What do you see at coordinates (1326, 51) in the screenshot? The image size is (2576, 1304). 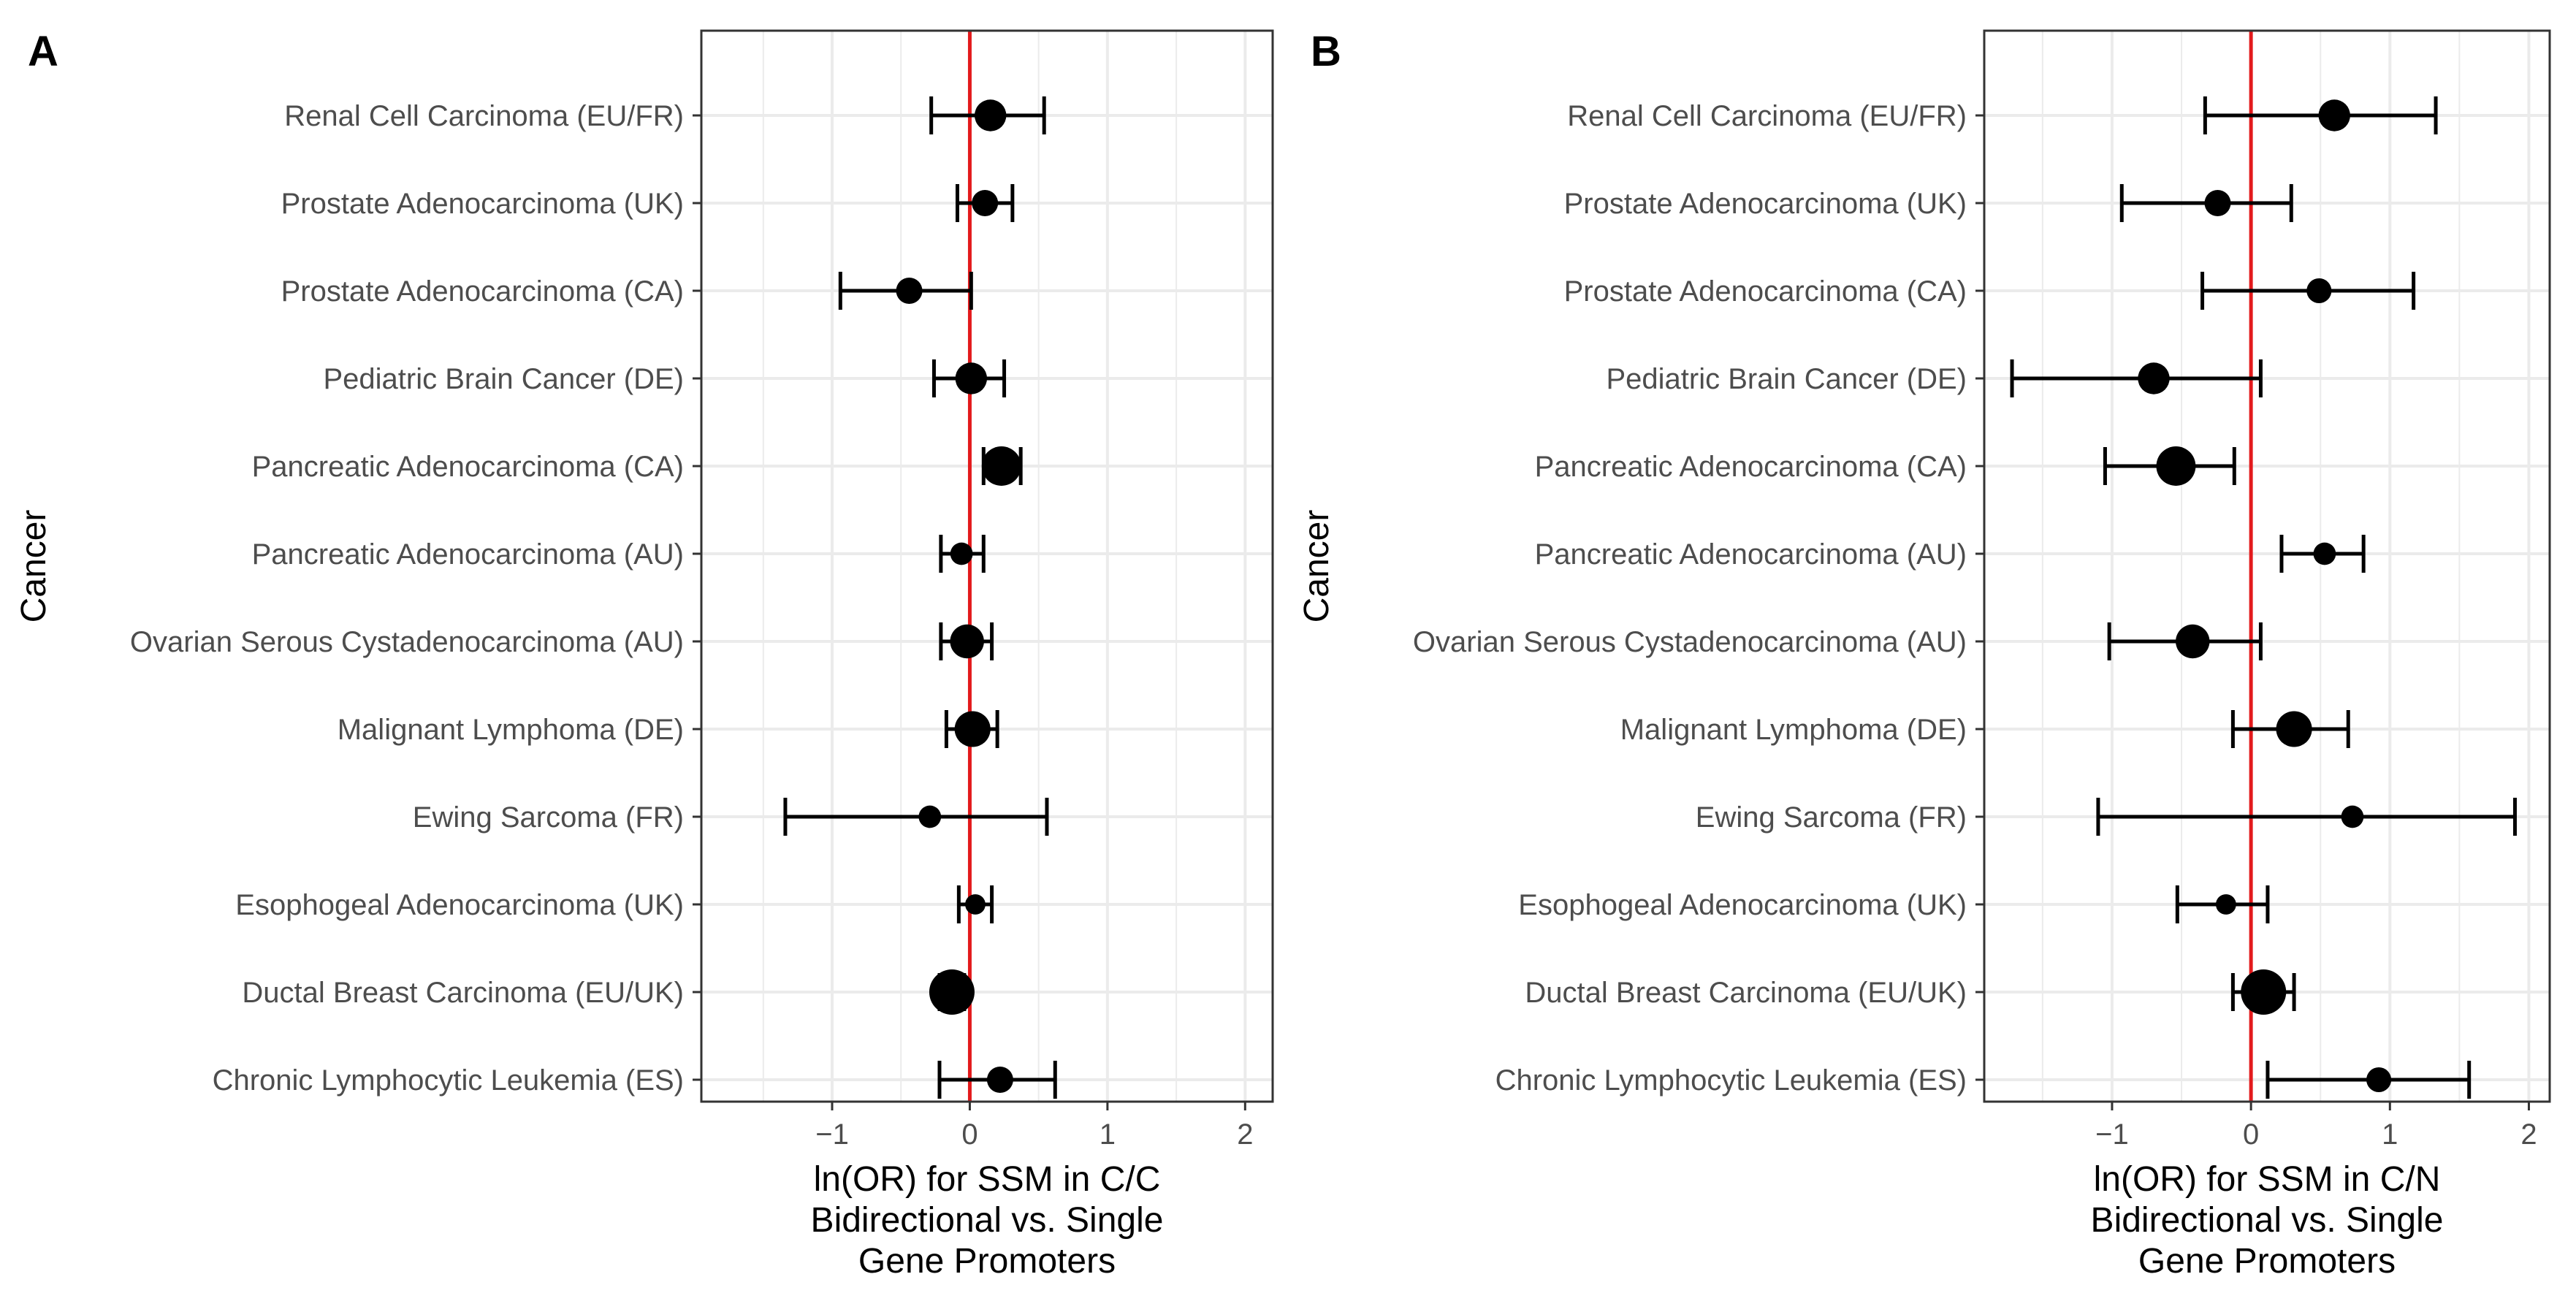 I see `panel-letter: B` at bounding box center [1326, 51].